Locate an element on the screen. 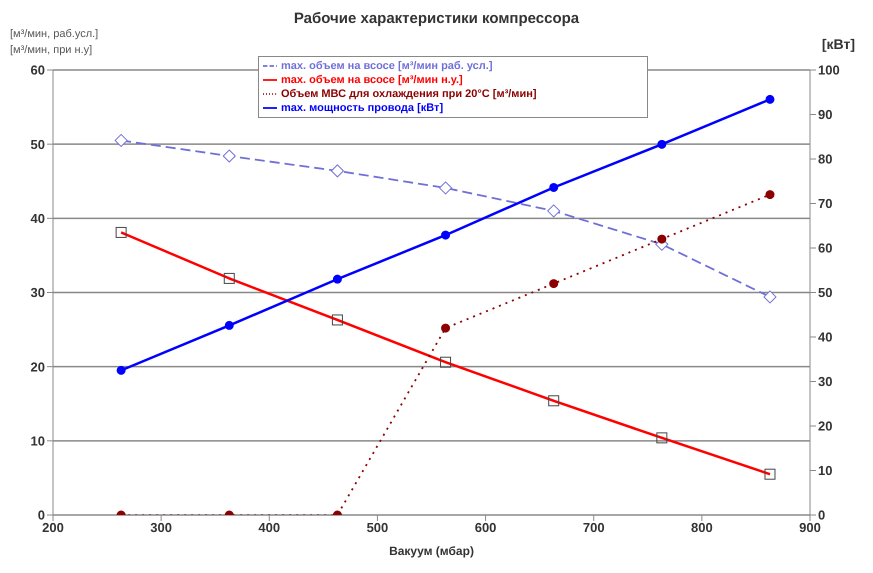 The height and width of the screenshot is (573, 873). x-tick-label: 400 is located at coordinates (269, 528).